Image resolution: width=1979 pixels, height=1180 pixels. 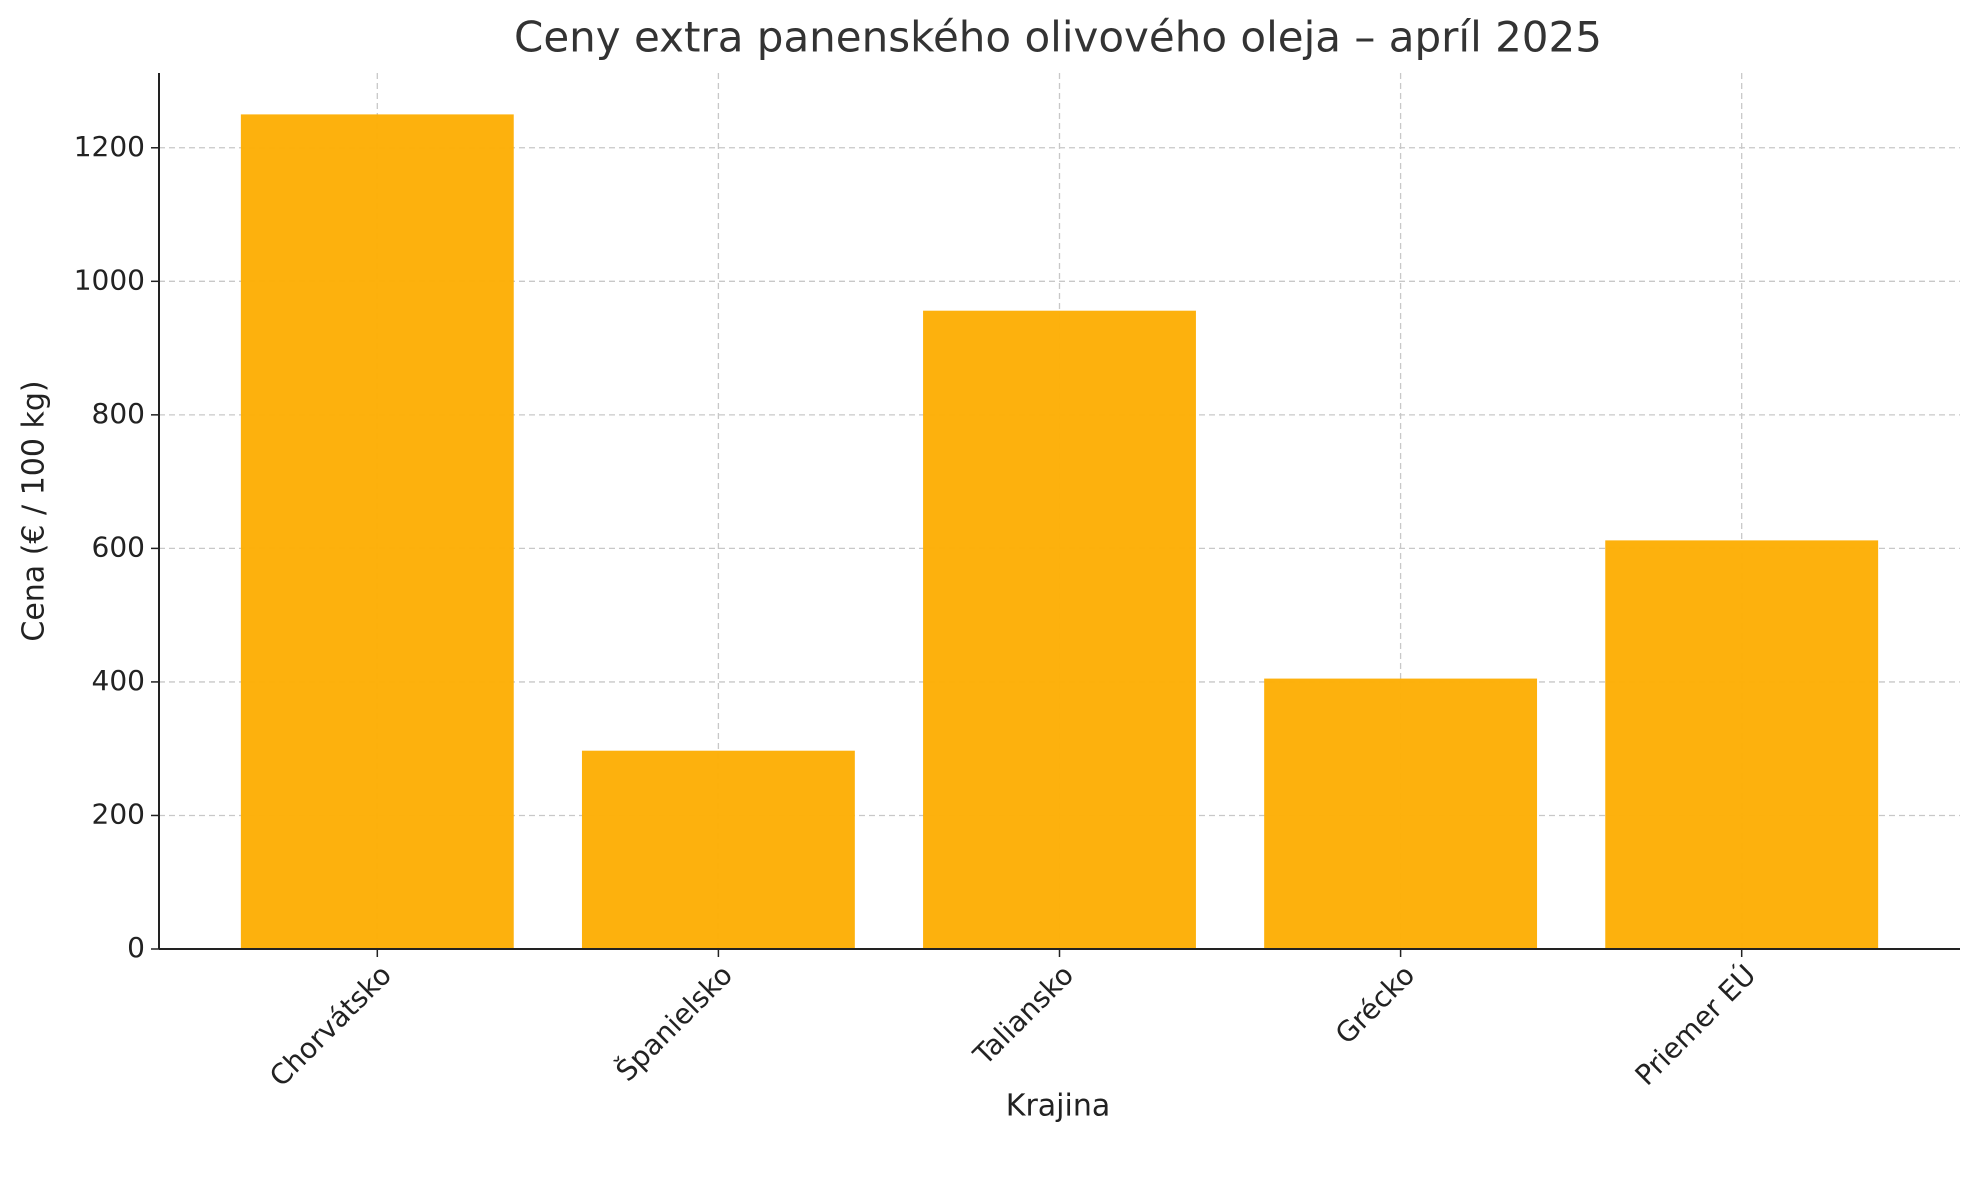 What do you see at coordinates (118, 546) in the screenshot?
I see `y-tick-label: 600` at bounding box center [118, 546].